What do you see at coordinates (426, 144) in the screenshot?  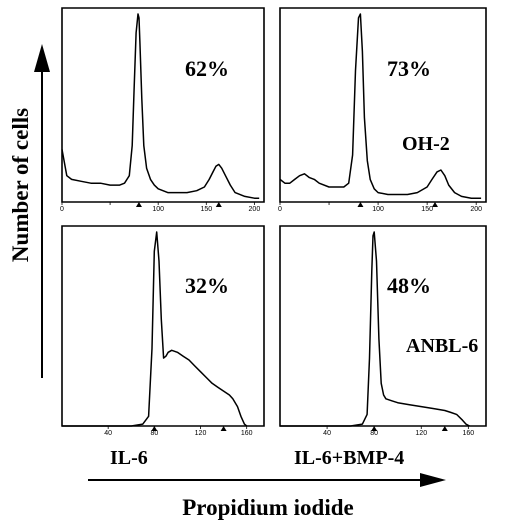 I see `cell-line-label-oh2: OH-2` at bounding box center [426, 144].